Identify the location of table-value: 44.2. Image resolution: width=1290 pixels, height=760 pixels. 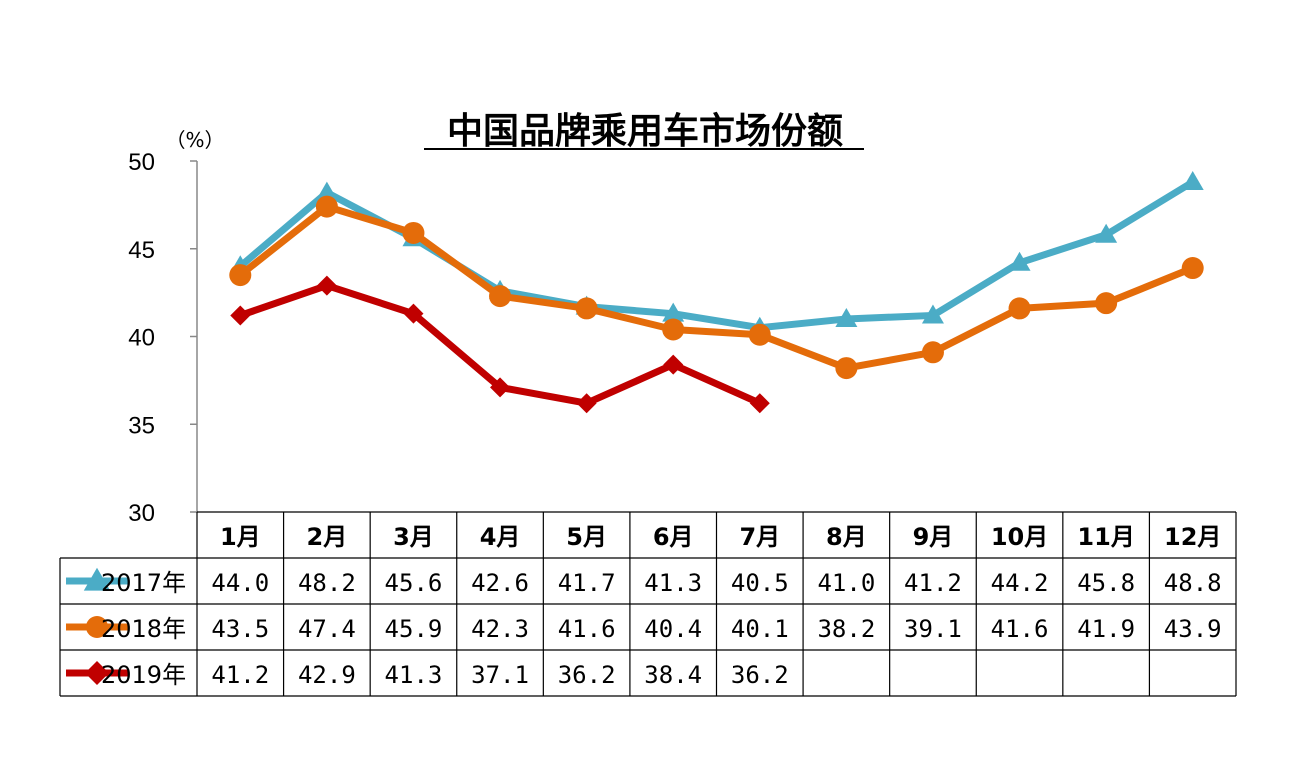
(1020, 583).